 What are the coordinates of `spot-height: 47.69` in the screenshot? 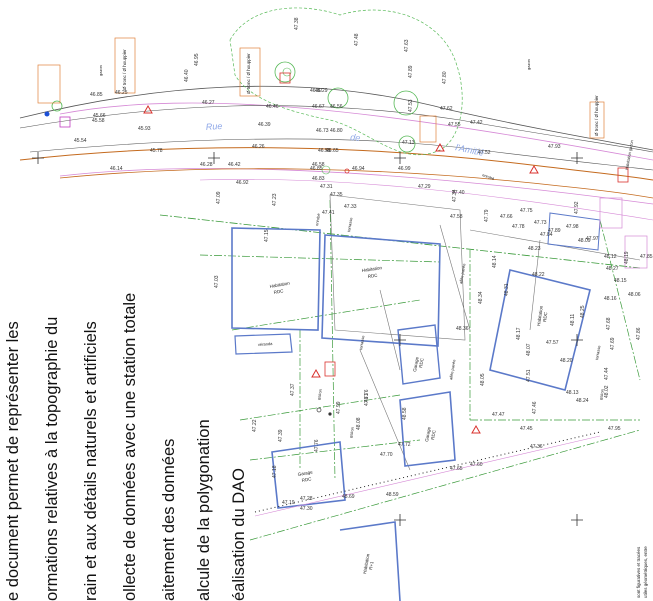 It's located at (613, 343).